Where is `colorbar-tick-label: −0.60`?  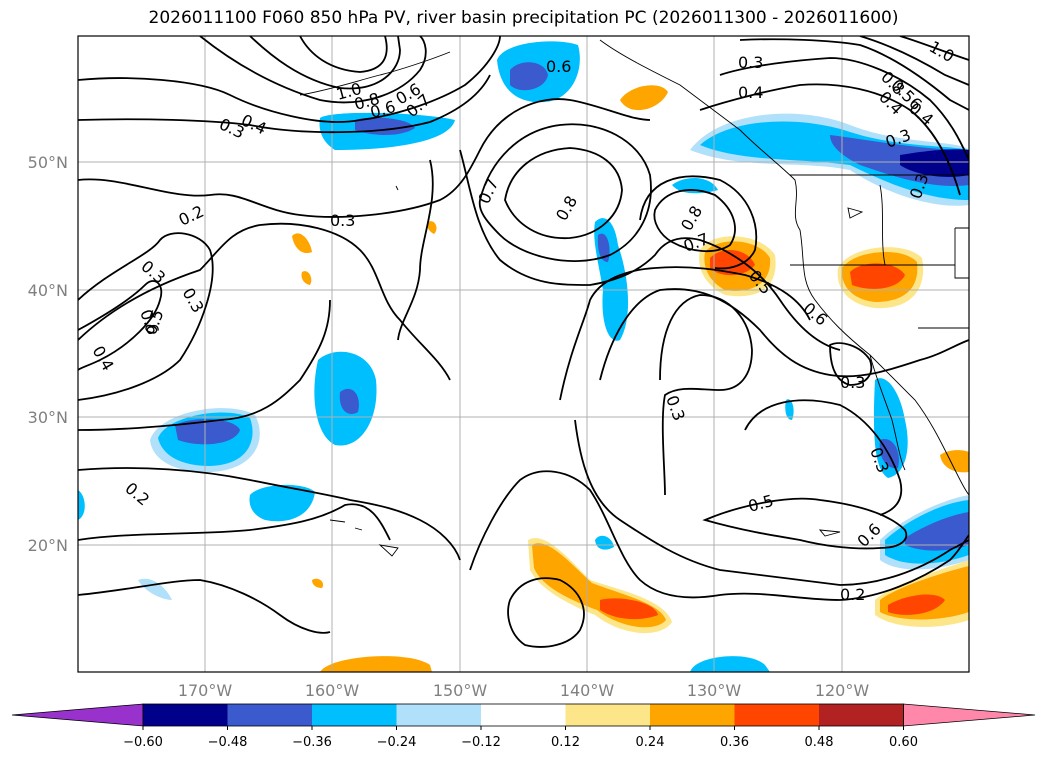 colorbar-tick-label: −0.60 is located at coordinates (143, 742).